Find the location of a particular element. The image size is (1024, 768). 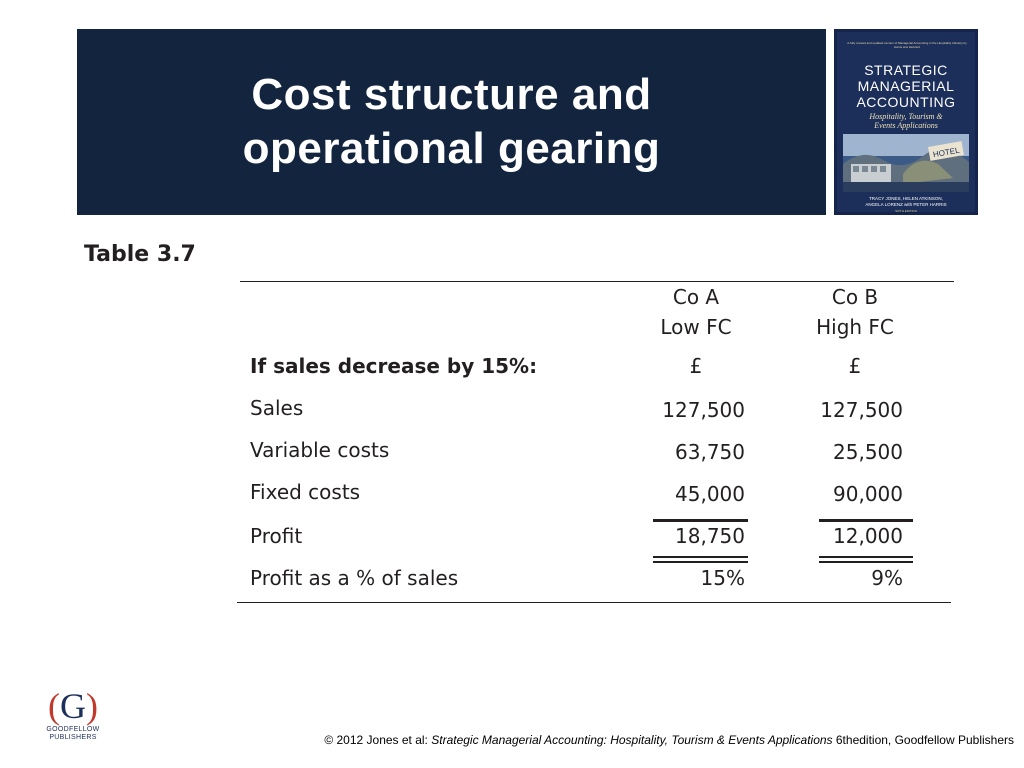

book-cover-title-line-2: MANAGERIAL is located at coordinates (906, 86).